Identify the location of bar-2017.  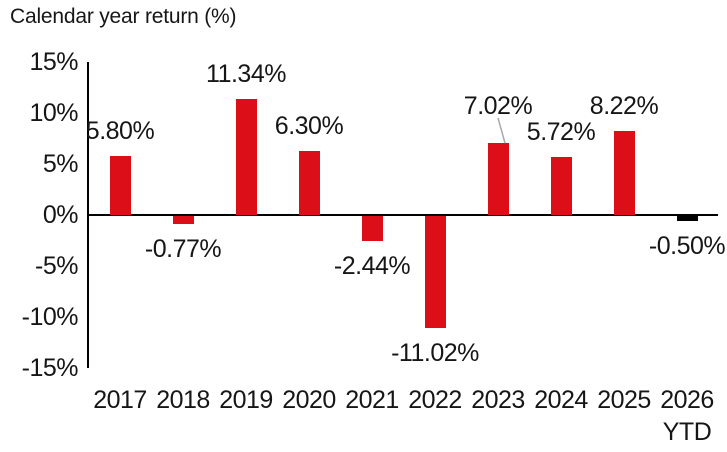
(120, 185).